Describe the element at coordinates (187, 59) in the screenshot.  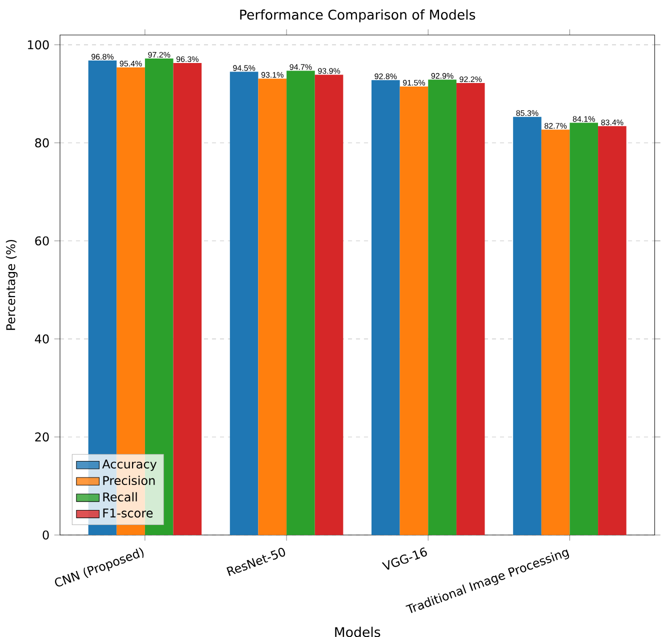
I see `data-label: 96.3%` at that location.